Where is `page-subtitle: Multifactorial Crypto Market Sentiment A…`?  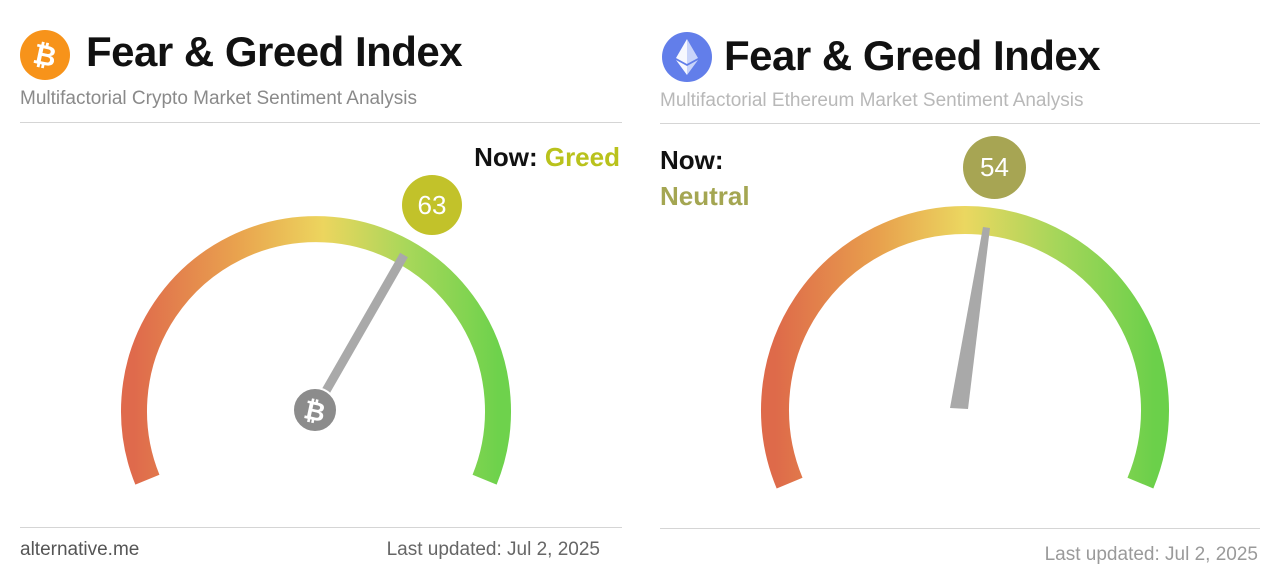
page-subtitle: Multifactorial Crypto Market Sentiment A… is located at coordinates (219, 98).